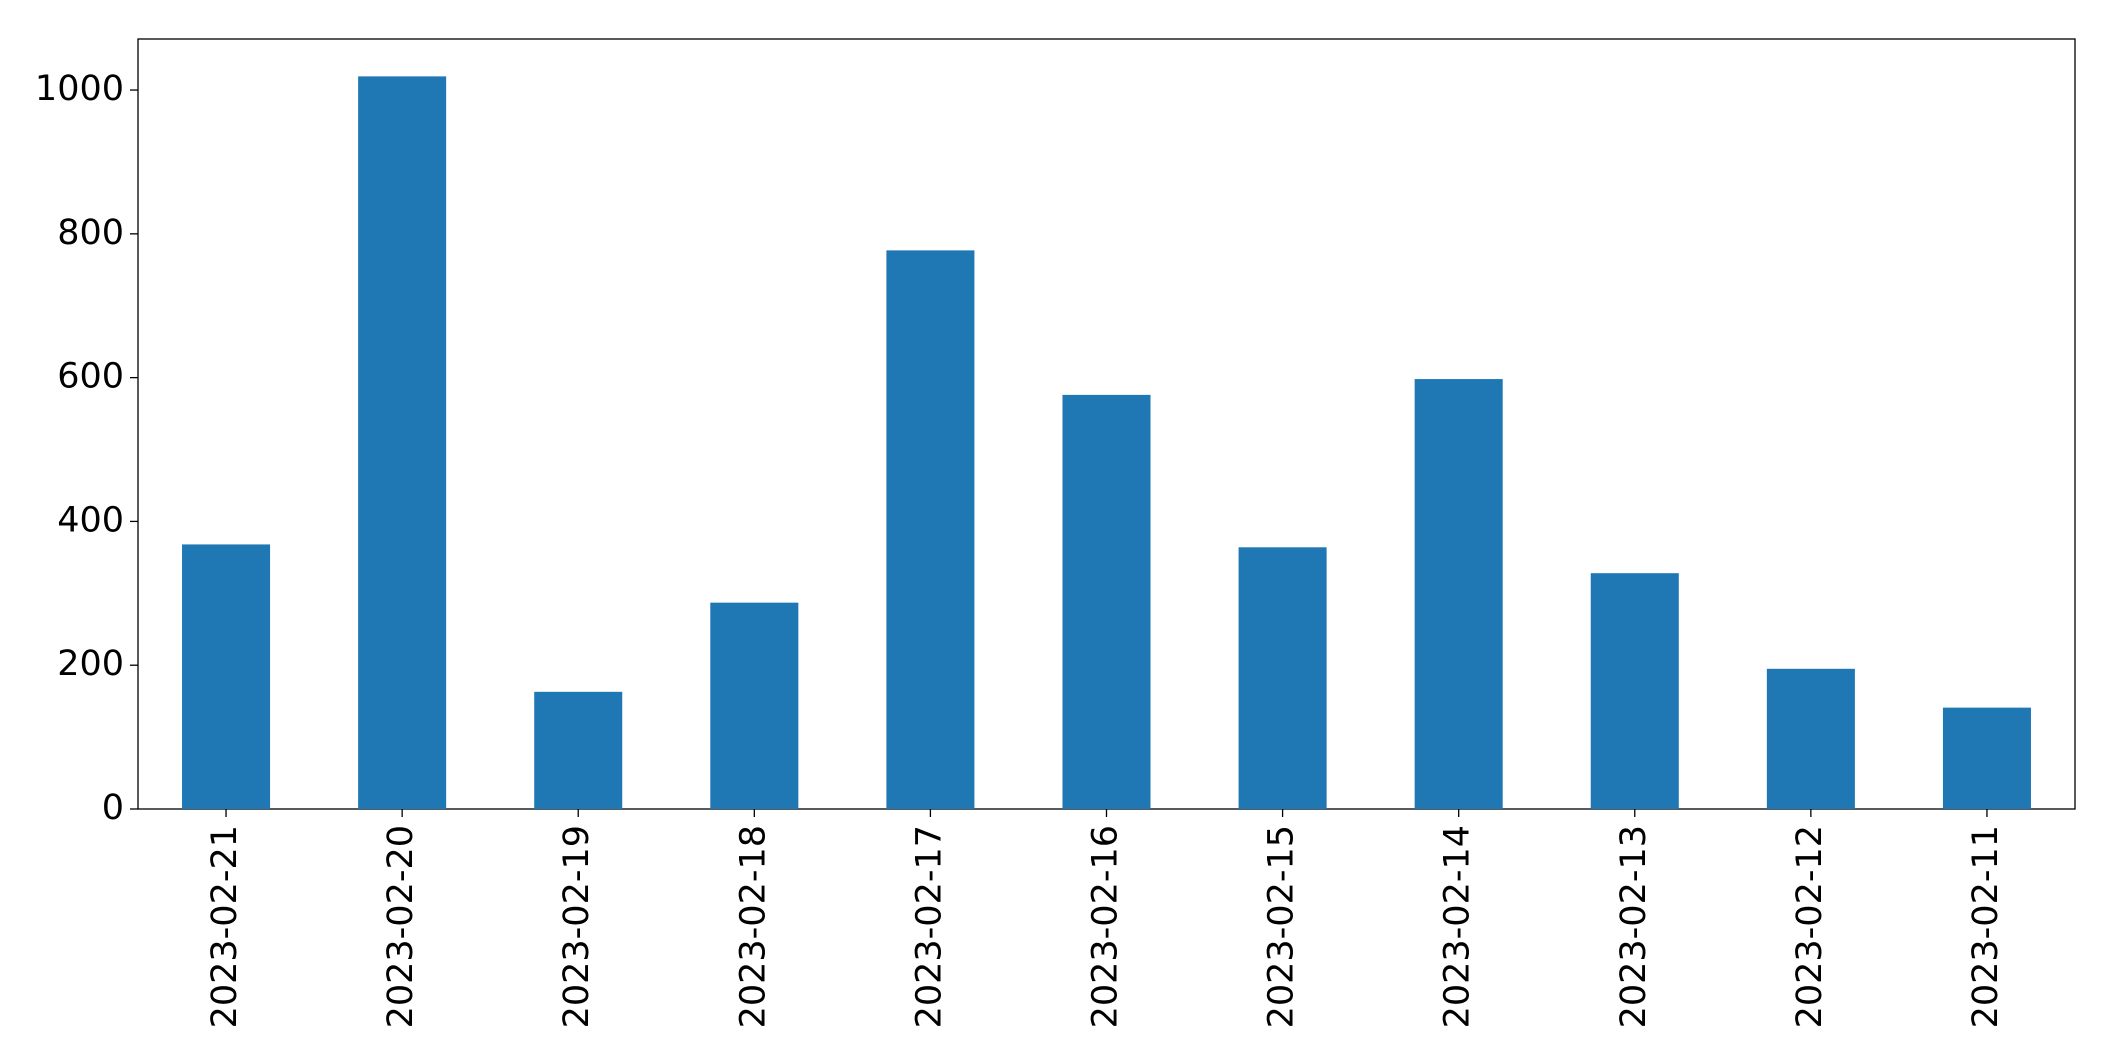 The width and height of the screenshot is (2115, 1061). I want to click on y-tick-label: 0, so click(113, 808).